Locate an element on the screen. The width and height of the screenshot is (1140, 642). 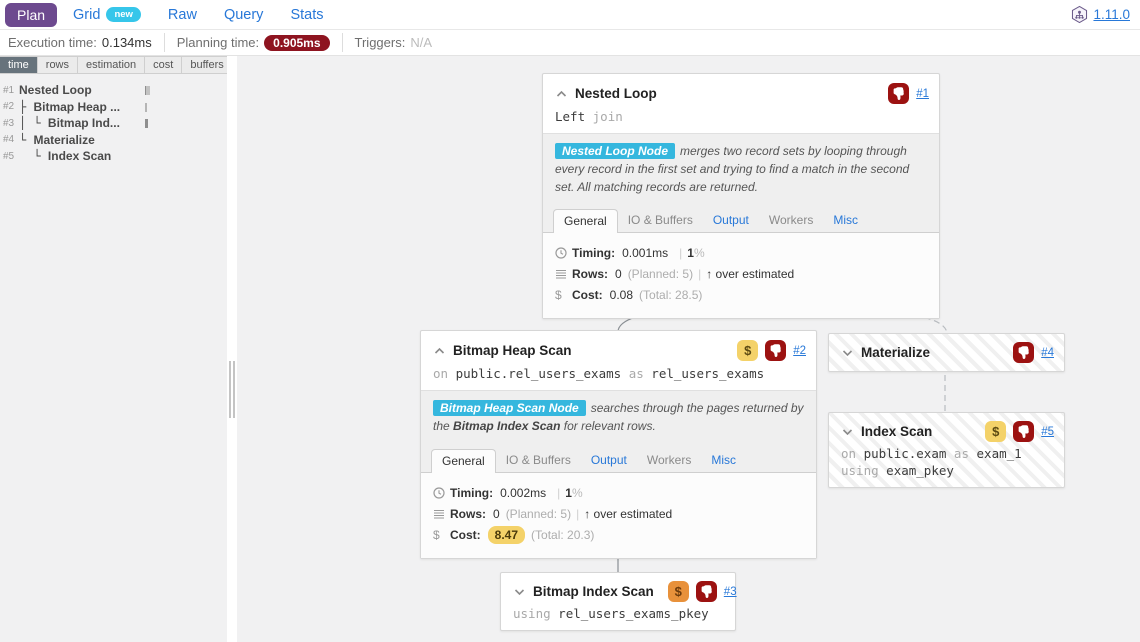
cost-dollar-badge: $ is located at coordinates (996, 431).